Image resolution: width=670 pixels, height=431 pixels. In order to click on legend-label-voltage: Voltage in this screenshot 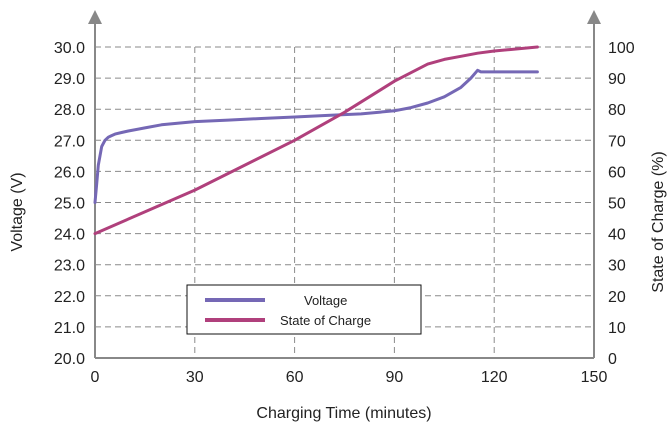, I will do `click(325, 300)`.